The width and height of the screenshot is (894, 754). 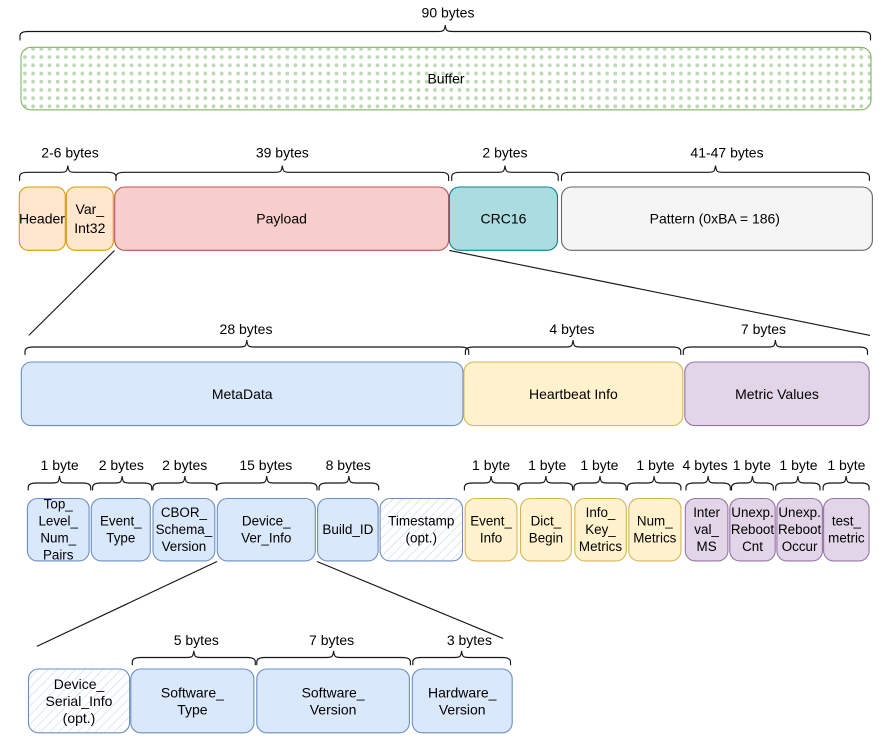 I want to click on svg-text: 15 bytes, so click(x=265, y=465).